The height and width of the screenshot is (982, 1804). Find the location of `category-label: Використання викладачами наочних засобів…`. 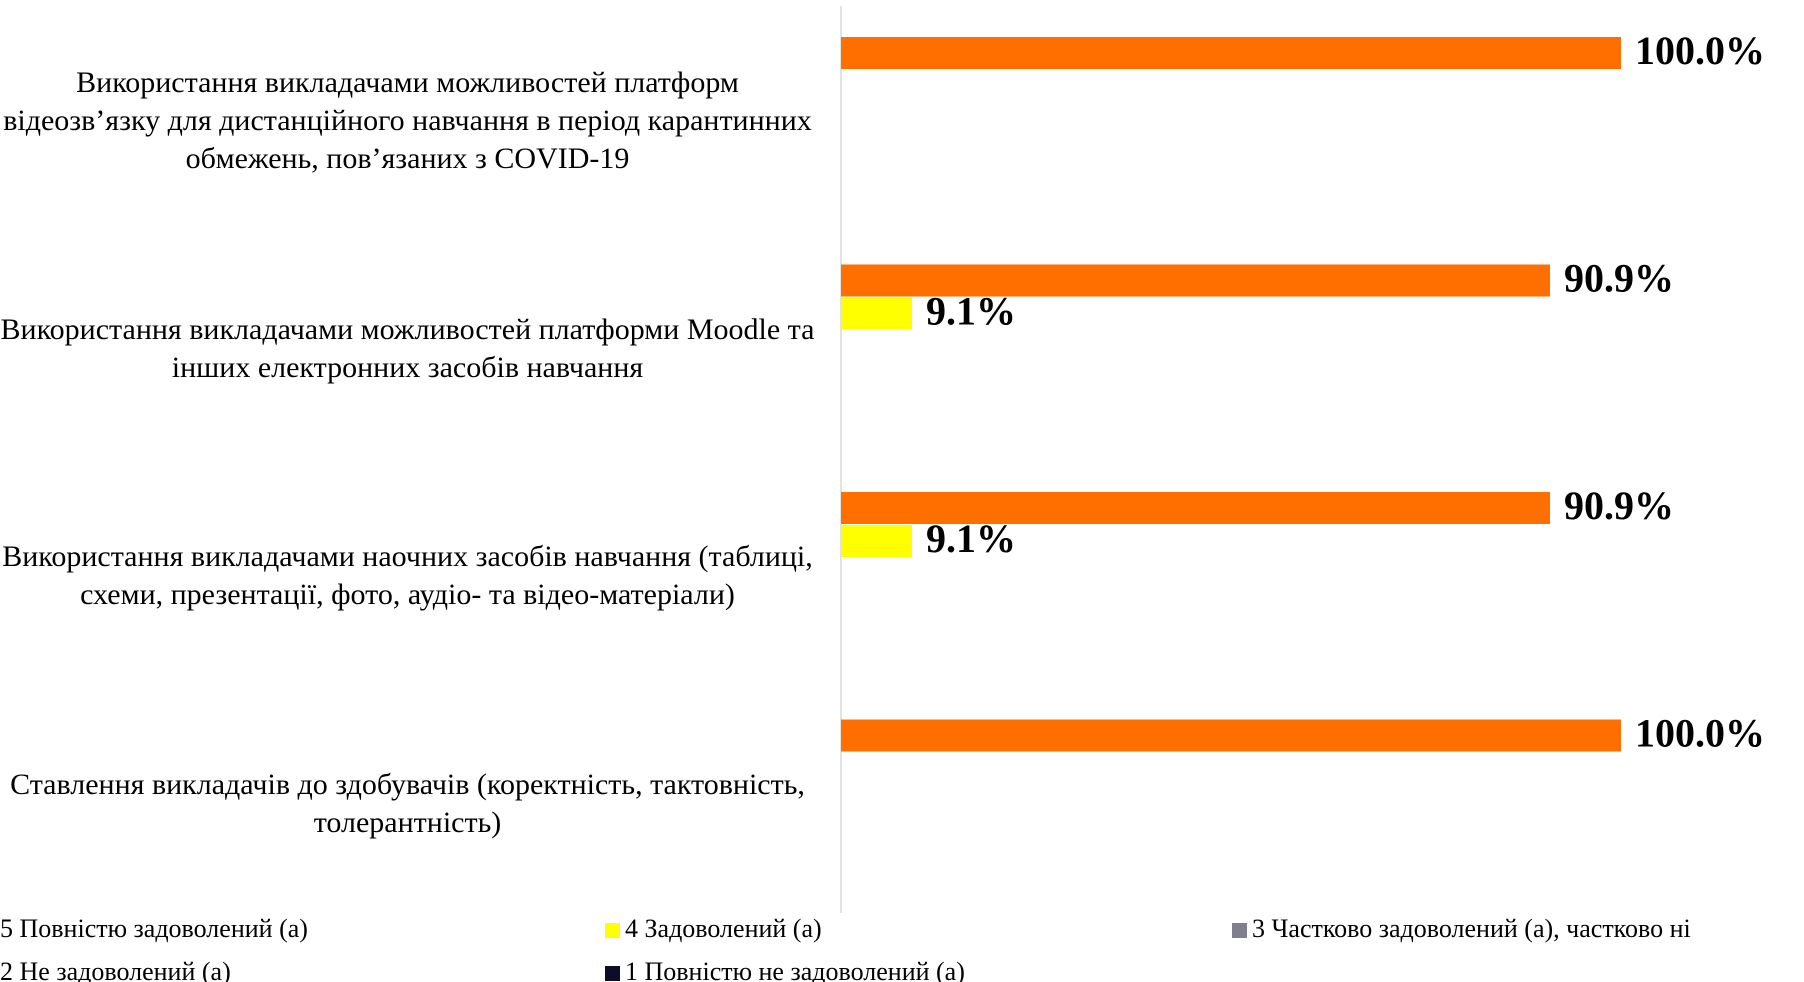

category-label: Використання викладачами наочних засобів… is located at coordinates (407, 575).